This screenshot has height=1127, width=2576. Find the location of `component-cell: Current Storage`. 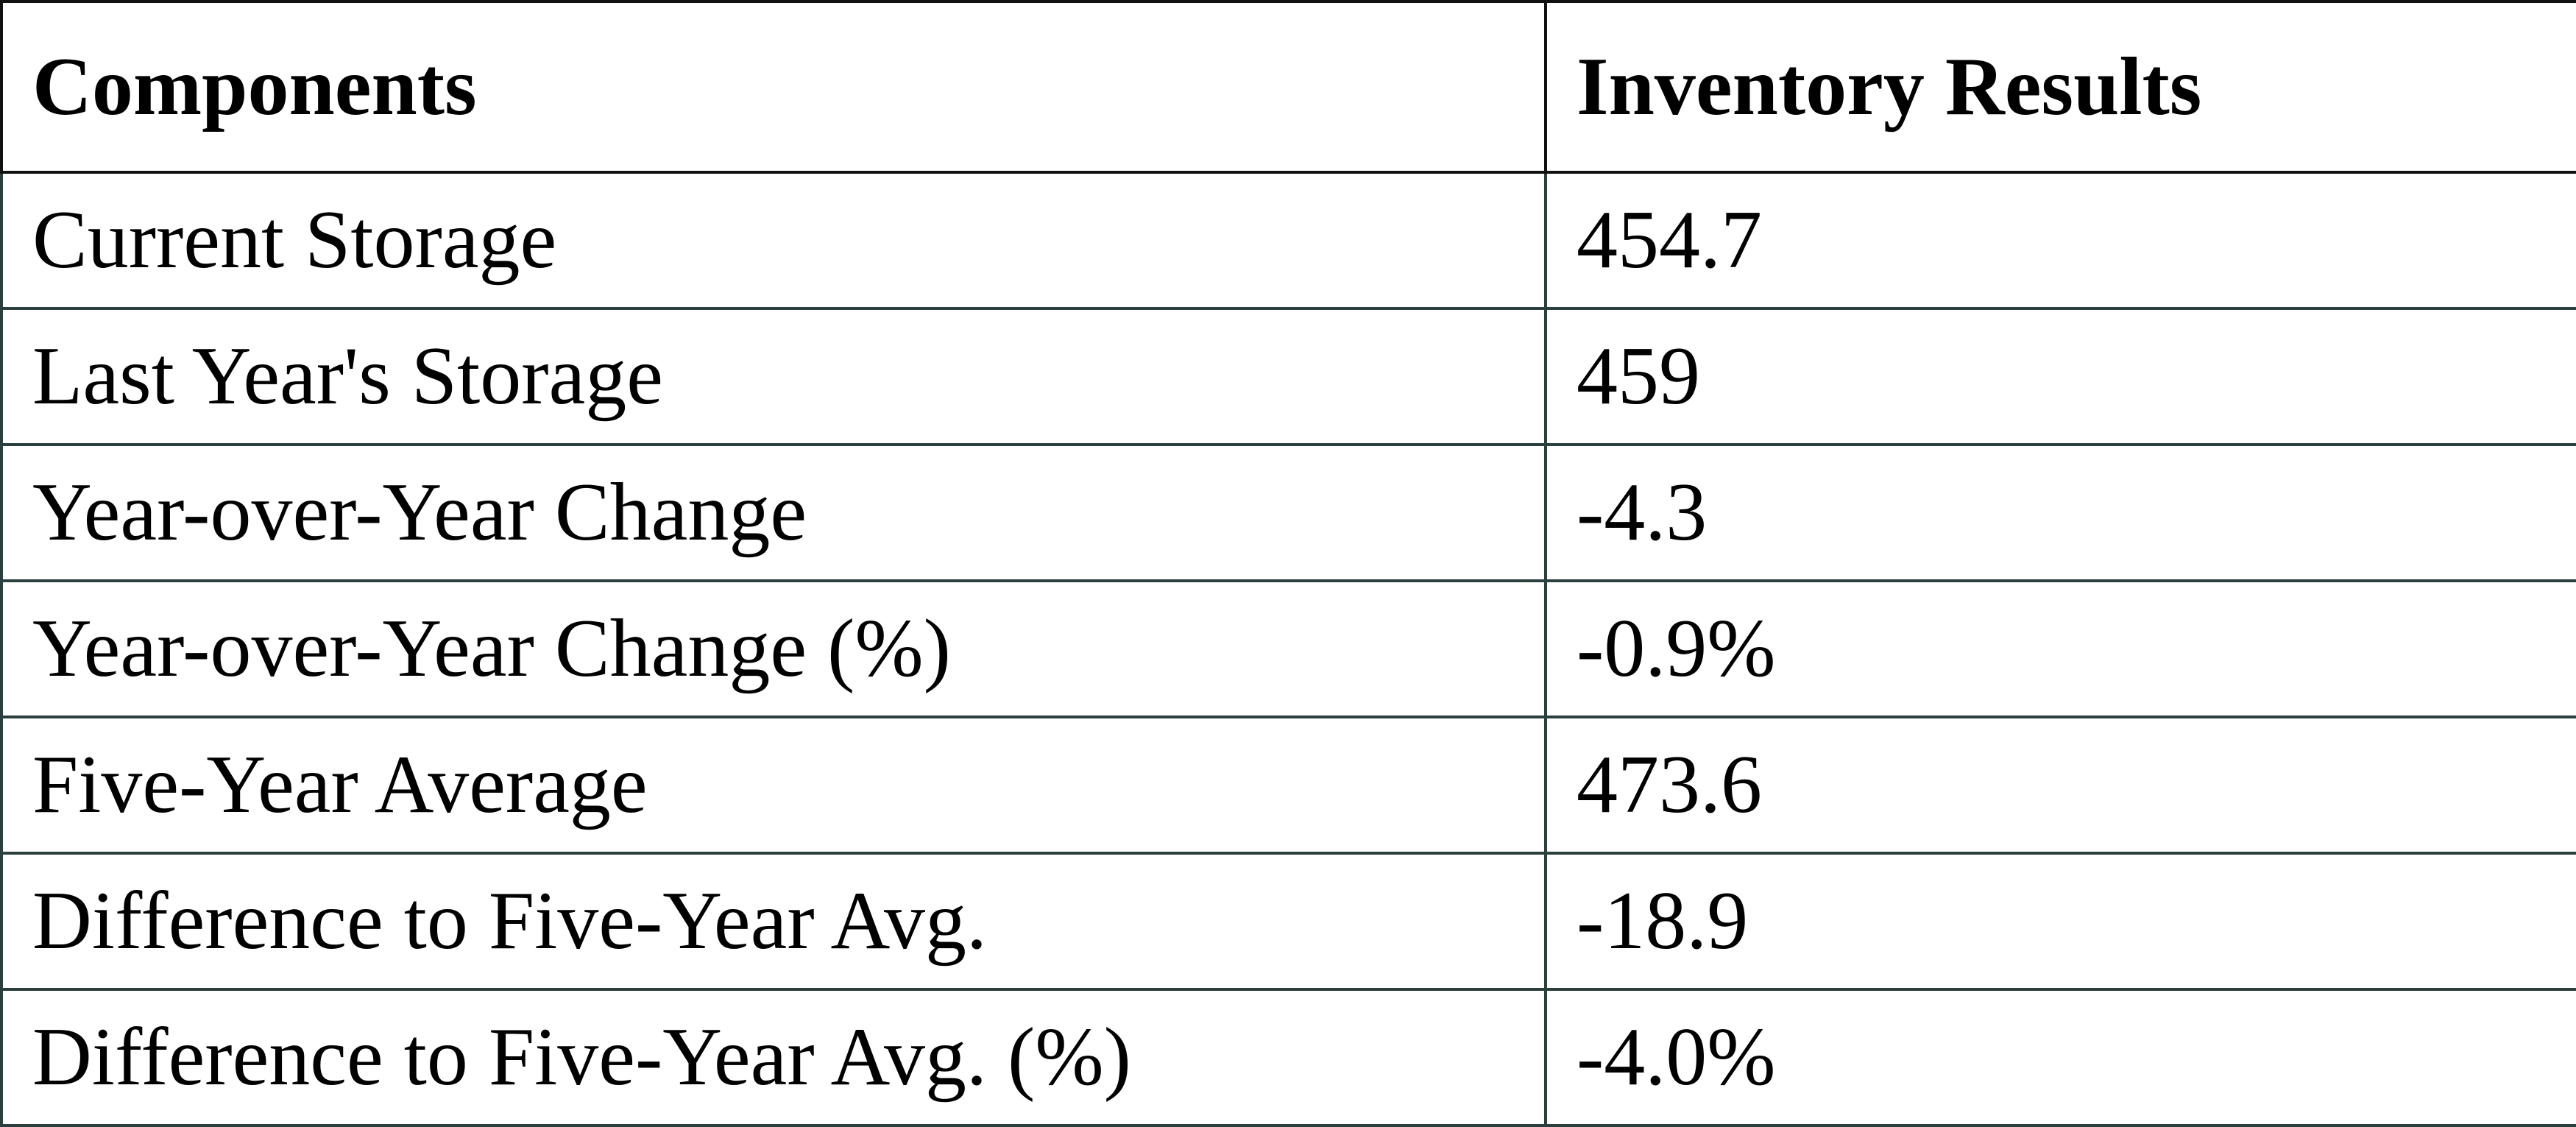

component-cell: Current Storage is located at coordinates (773, 240).